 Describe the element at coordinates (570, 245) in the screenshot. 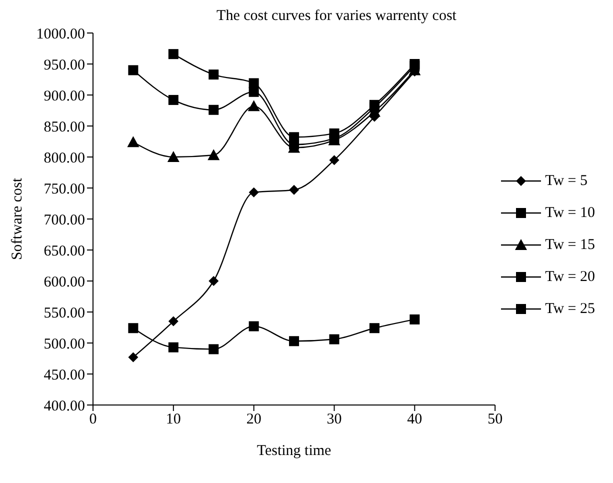

I see `legend-label: Tw = 15` at that location.